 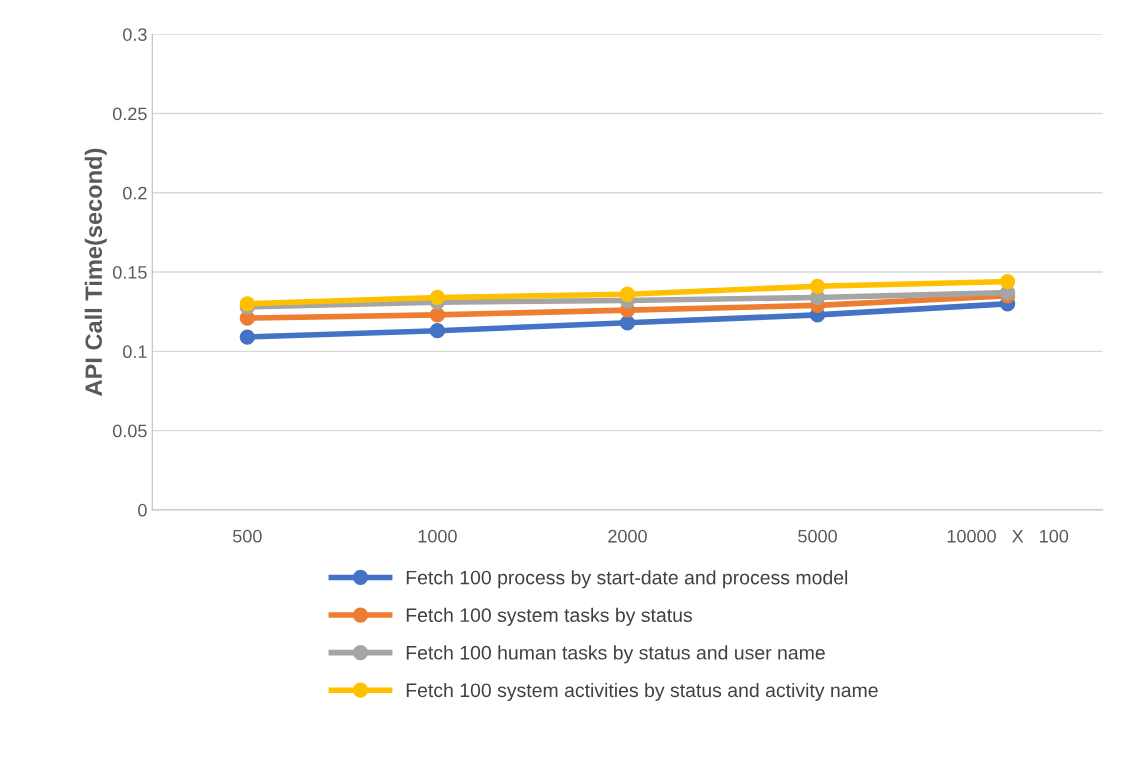 I want to click on x-tick-label: 500, so click(x=247, y=536).